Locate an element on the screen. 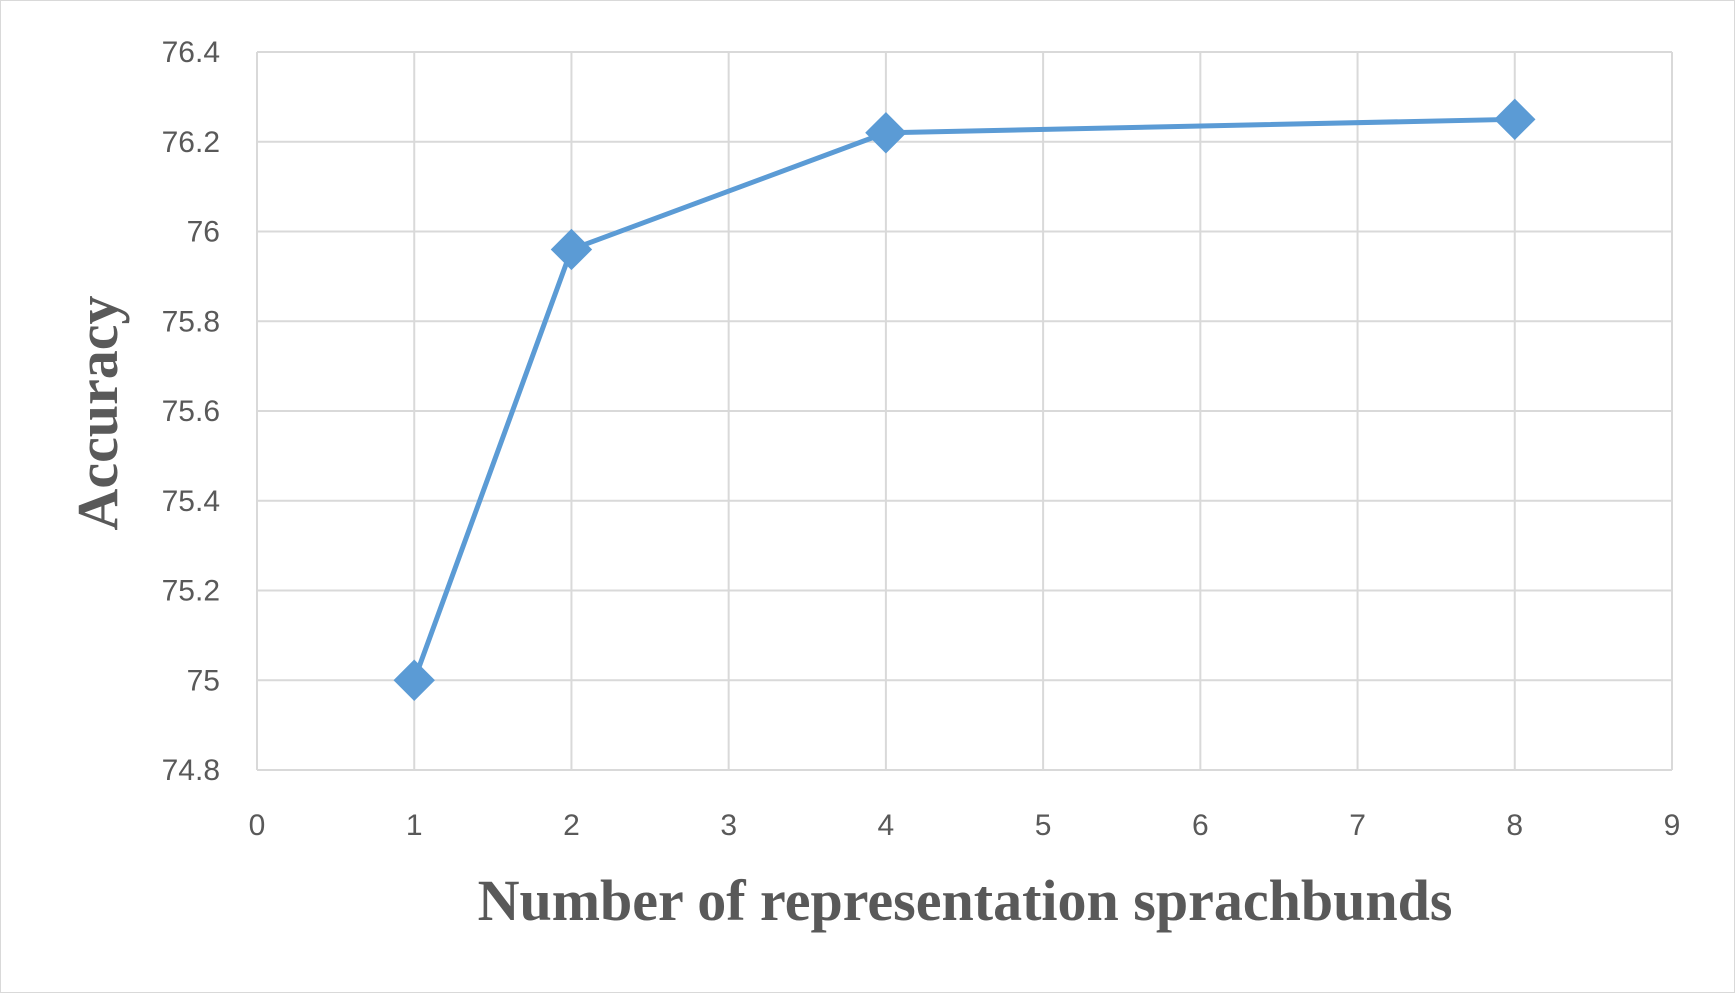 Image resolution: width=1735 pixels, height=993 pixels. y-tick-label: 75.8 is located at coordinates (191, 321).